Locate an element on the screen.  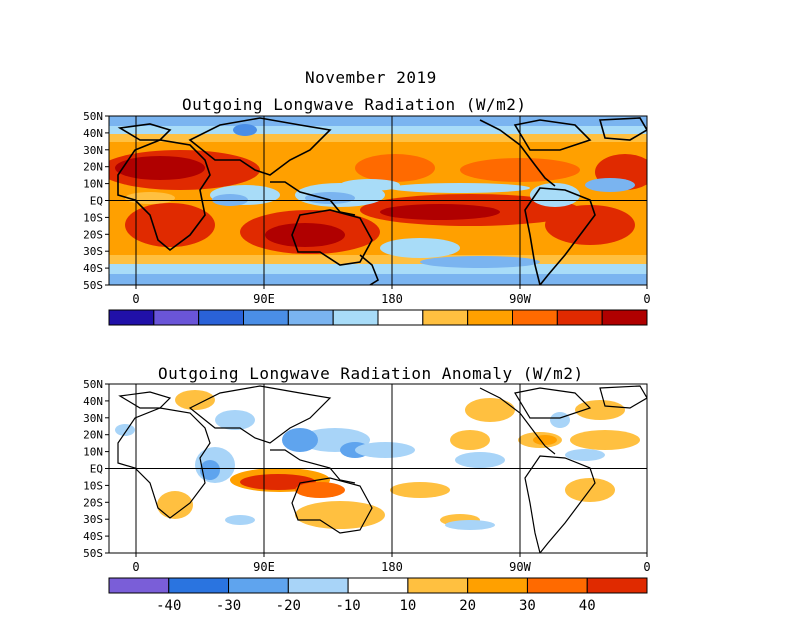
colorbar-label: 10 is located at coordinates (407, 606).